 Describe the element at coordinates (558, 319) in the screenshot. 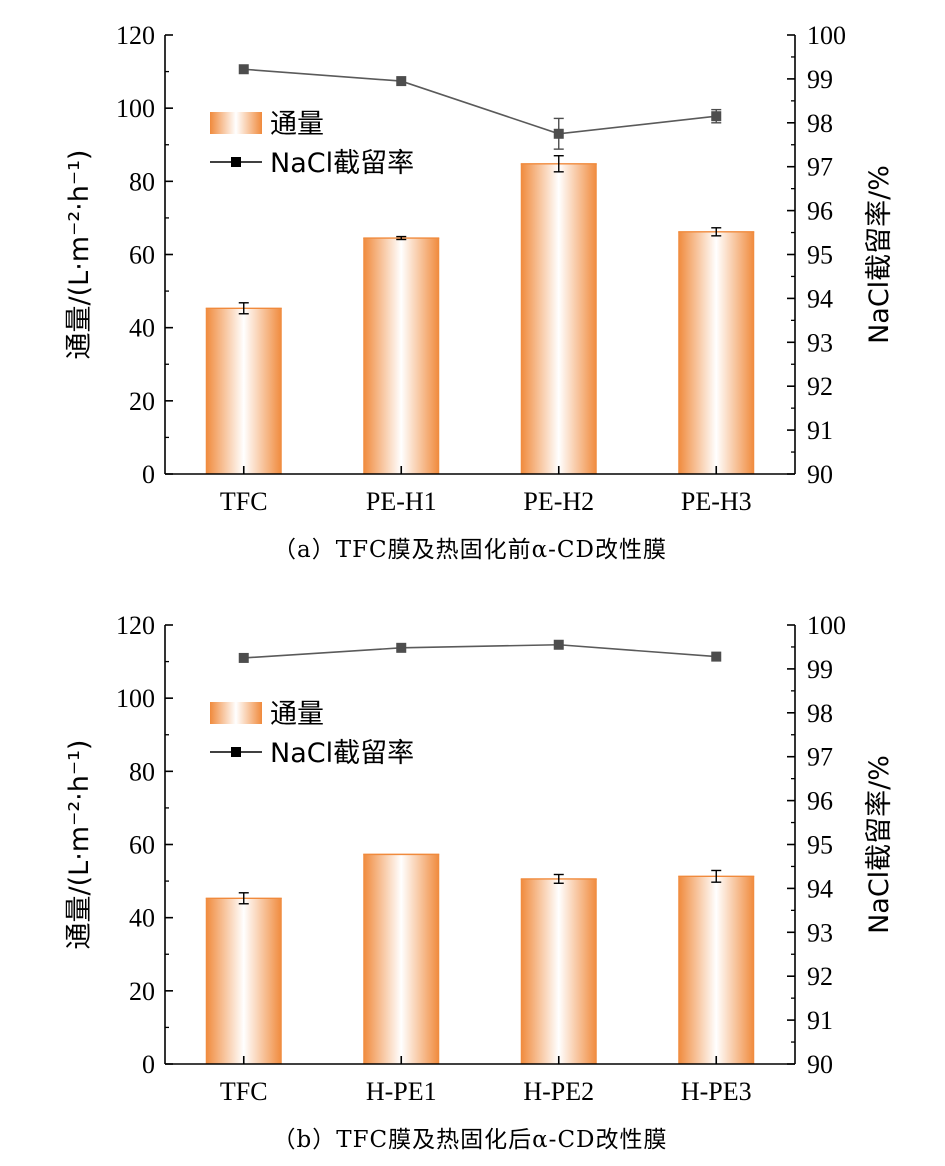

I see `bar-pe-h2` at that location.